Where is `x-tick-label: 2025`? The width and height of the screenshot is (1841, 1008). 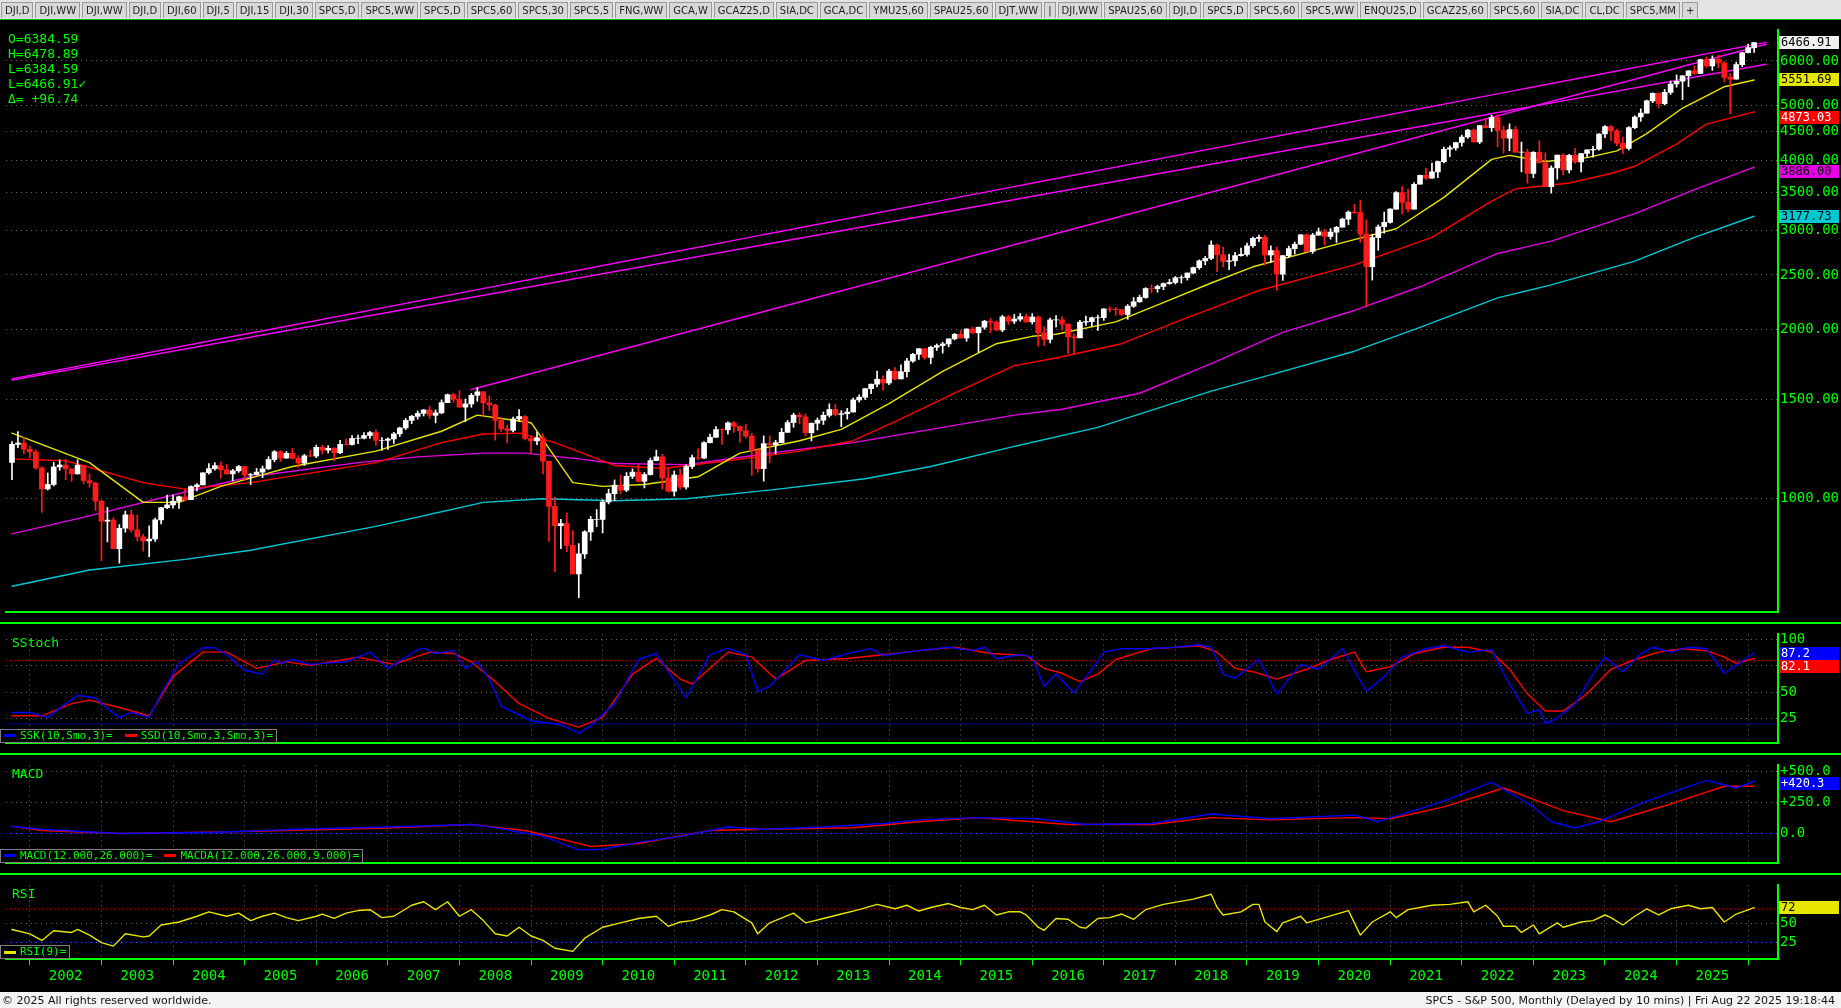
x-tick-label: 2025 is located at coordinates (1712, 975).